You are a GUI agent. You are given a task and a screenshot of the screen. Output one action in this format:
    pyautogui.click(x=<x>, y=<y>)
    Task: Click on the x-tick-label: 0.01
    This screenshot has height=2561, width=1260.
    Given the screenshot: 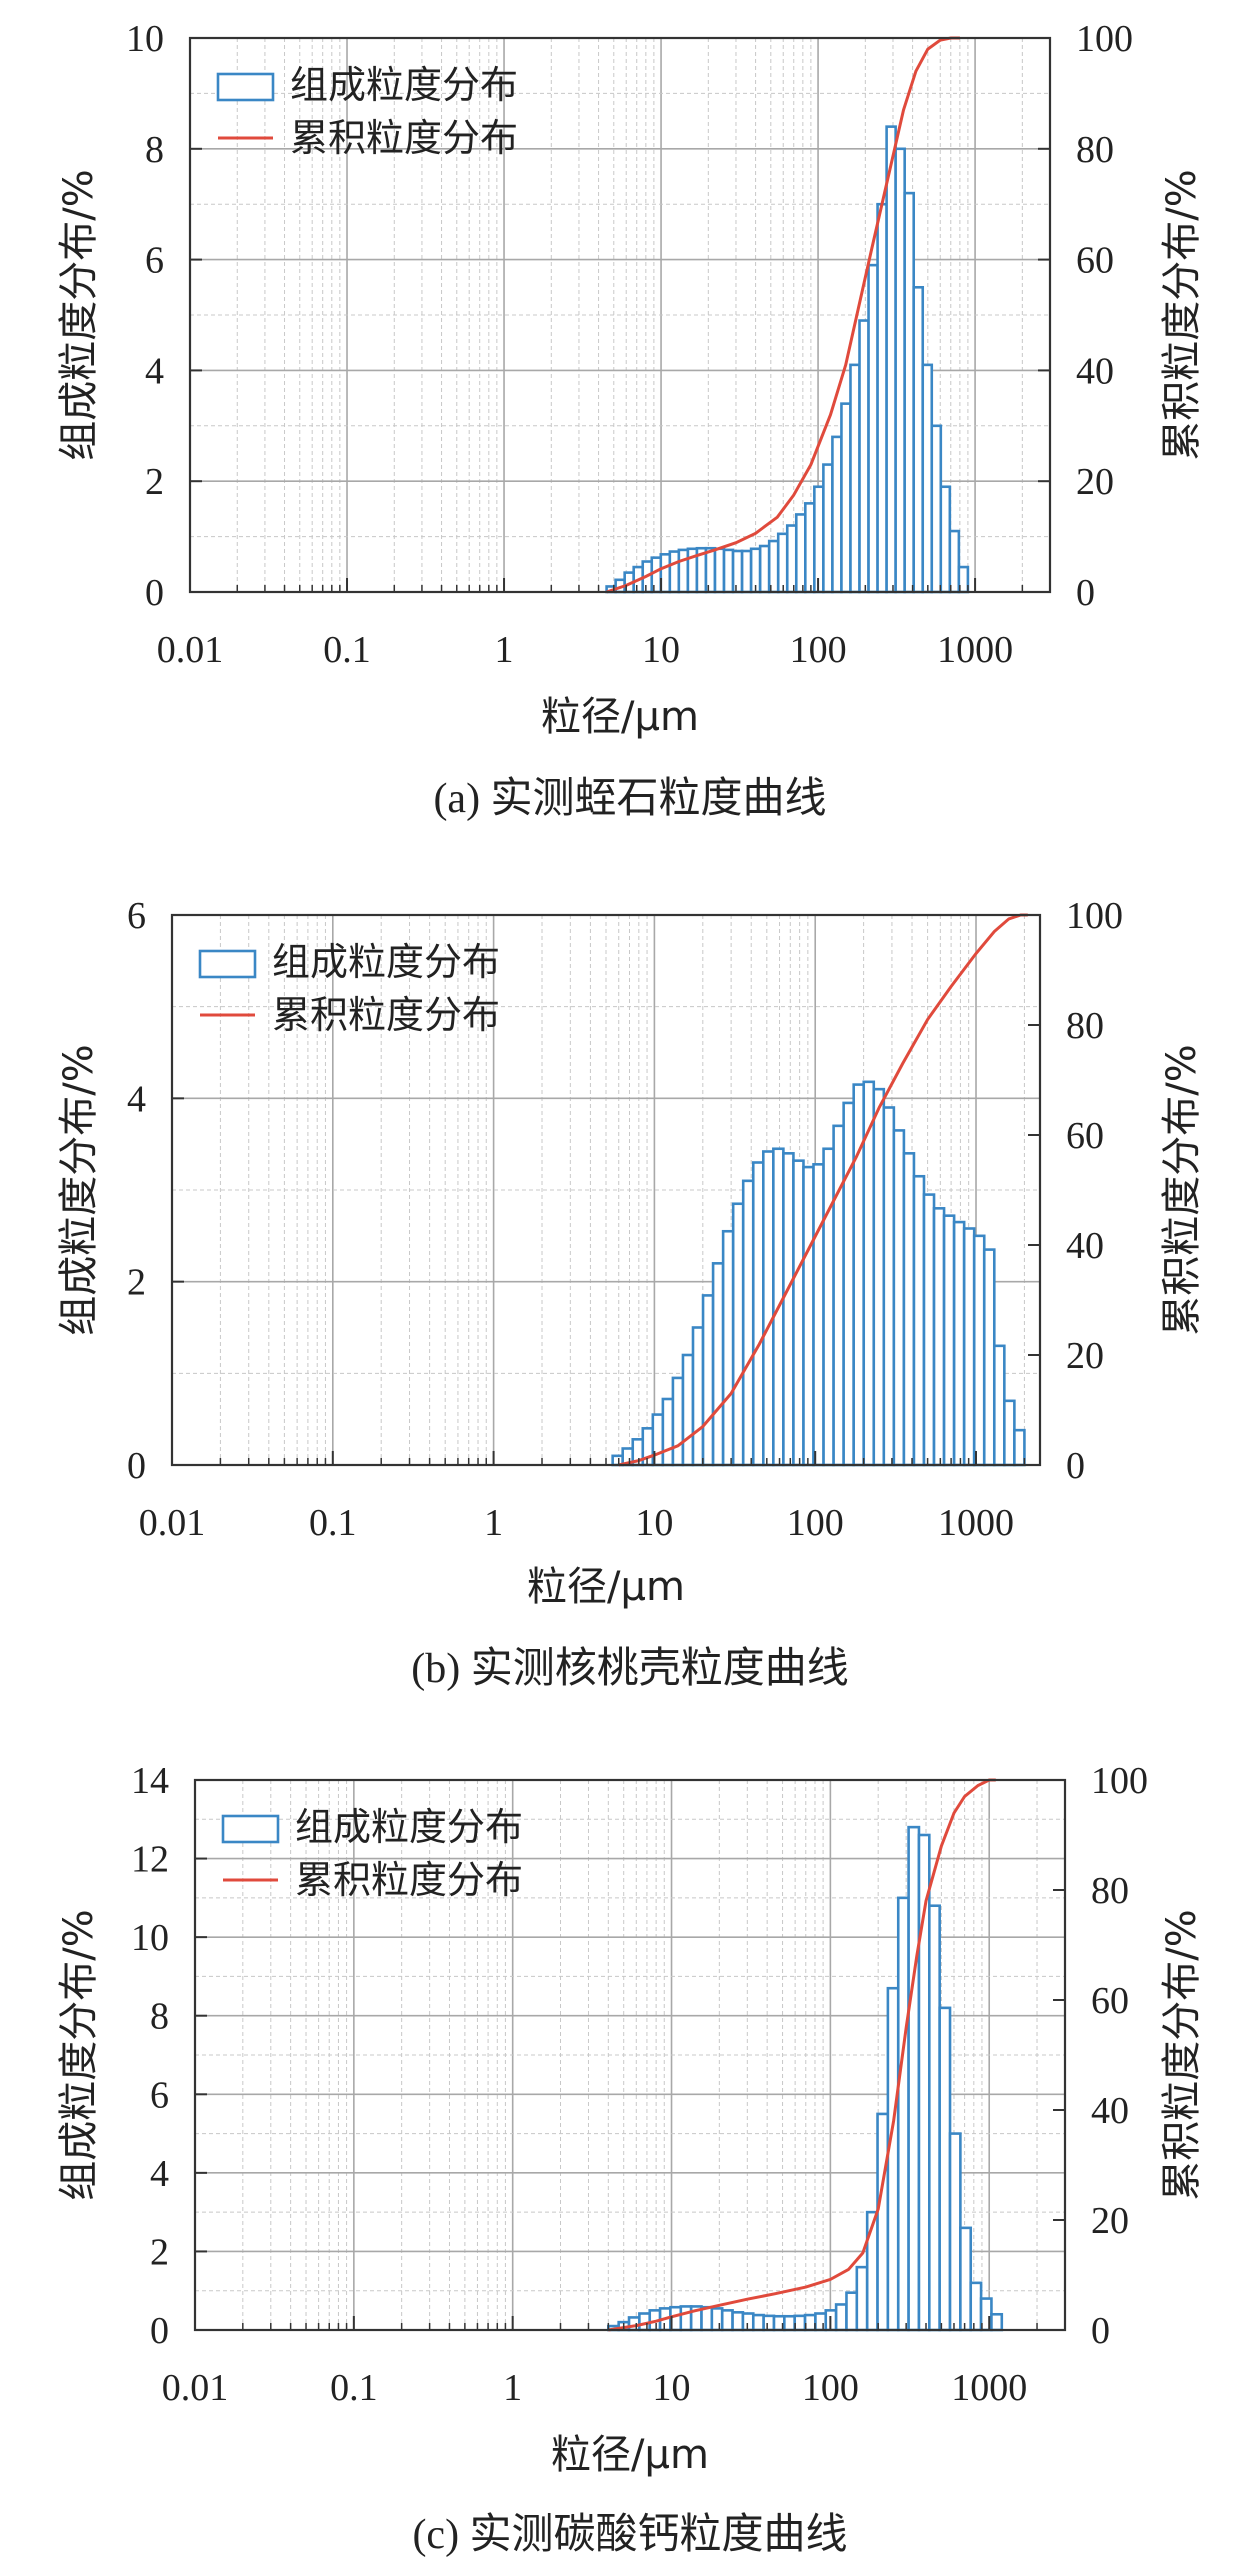 What is the action you would take?
    pyautogui.click(x=172, y=1523)
    